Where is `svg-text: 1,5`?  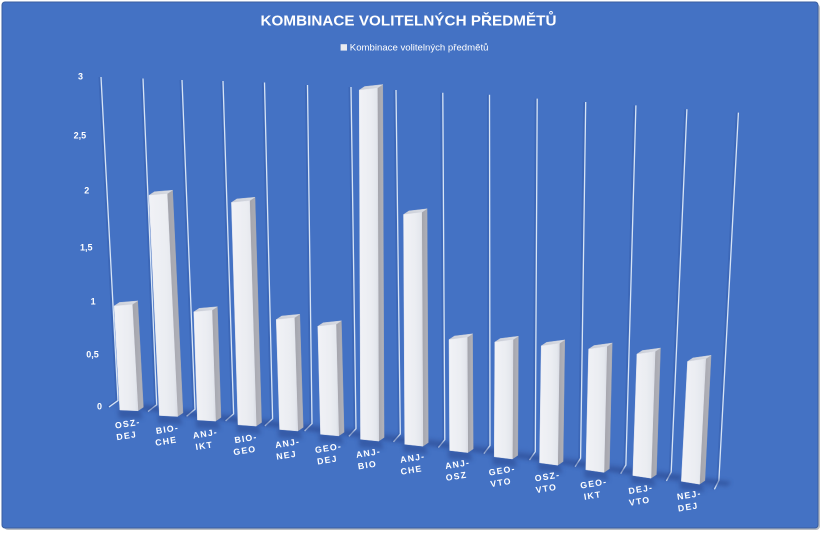
svg-text: 1,5 is located at coordinates (86, 248).